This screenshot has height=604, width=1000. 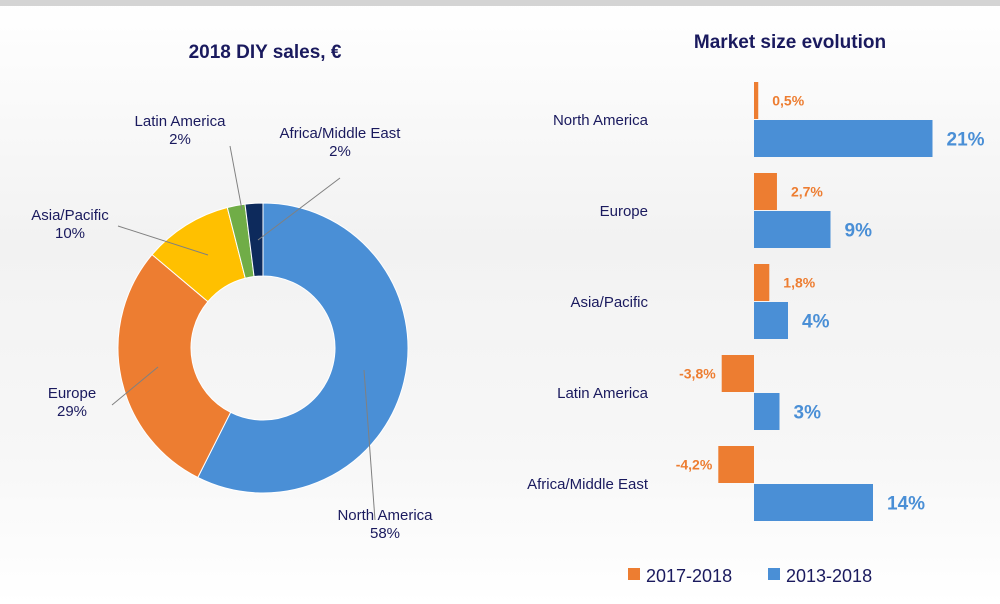 I want to click on bar-title: Market size evolution, so click(x=790, y=42).